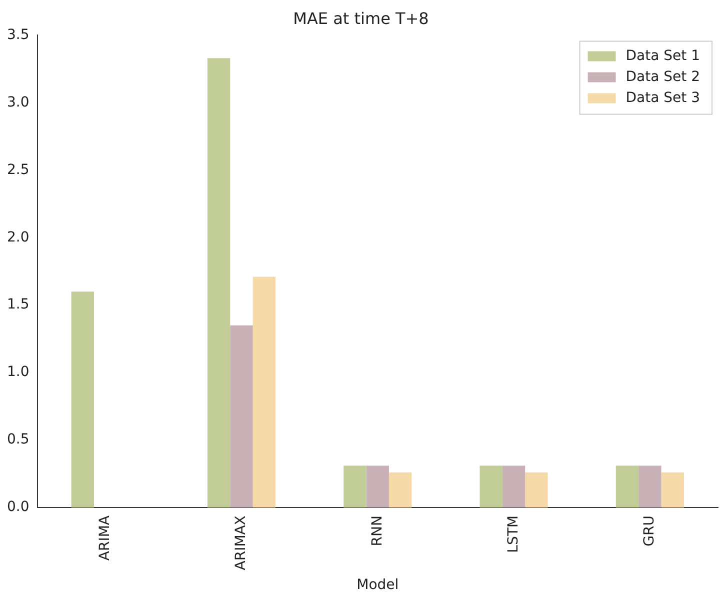 The width and height of the screenshot is (721, 602). I want to click on x-tick-label: GRU, so click(650, 531).